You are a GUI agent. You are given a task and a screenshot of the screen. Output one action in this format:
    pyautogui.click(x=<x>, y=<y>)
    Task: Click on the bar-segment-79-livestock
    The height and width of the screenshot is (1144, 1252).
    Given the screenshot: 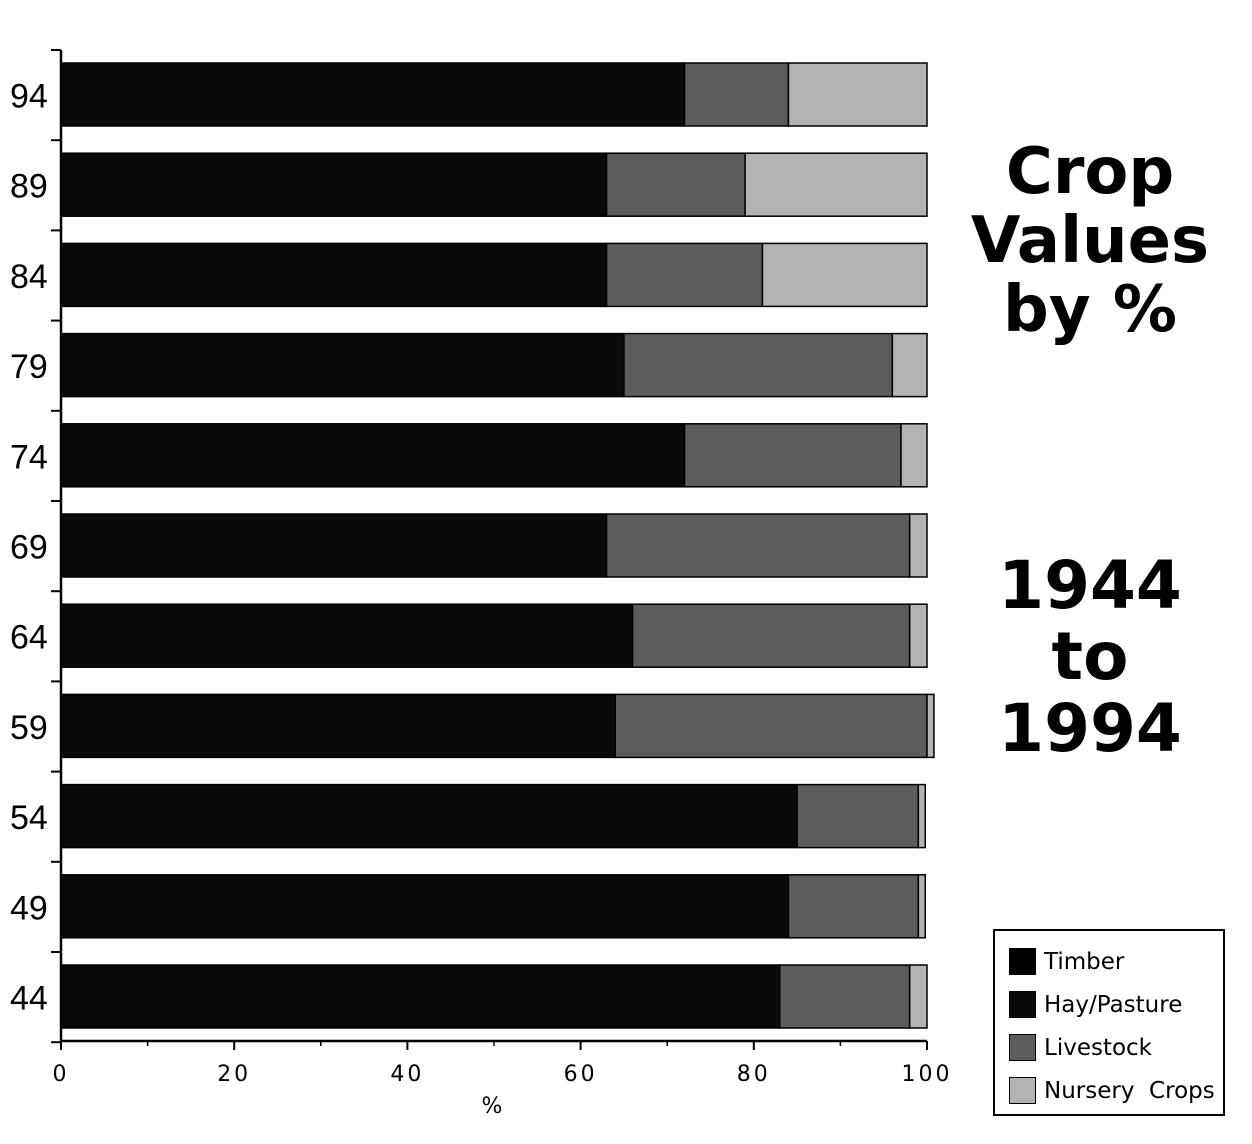 What is the action you would take?
    pyautogui.click(x=758, y=365)
    